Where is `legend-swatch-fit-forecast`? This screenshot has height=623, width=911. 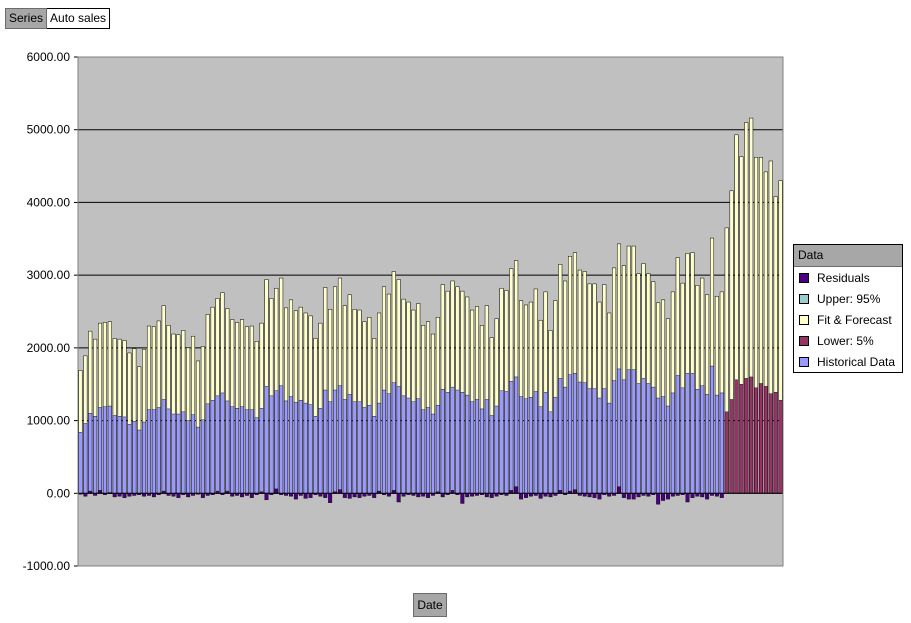
legend-swatch-fit-forecast is located at coordinates (804, 319).